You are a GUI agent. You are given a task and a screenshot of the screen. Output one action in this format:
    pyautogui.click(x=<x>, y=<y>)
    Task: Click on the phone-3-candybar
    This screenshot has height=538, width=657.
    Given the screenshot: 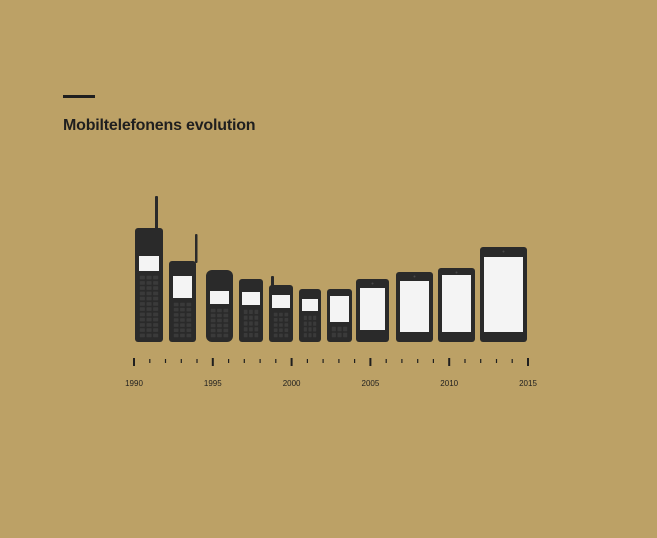 What is the action you would take?
    pyautogui.click(x=219, y=306)
    